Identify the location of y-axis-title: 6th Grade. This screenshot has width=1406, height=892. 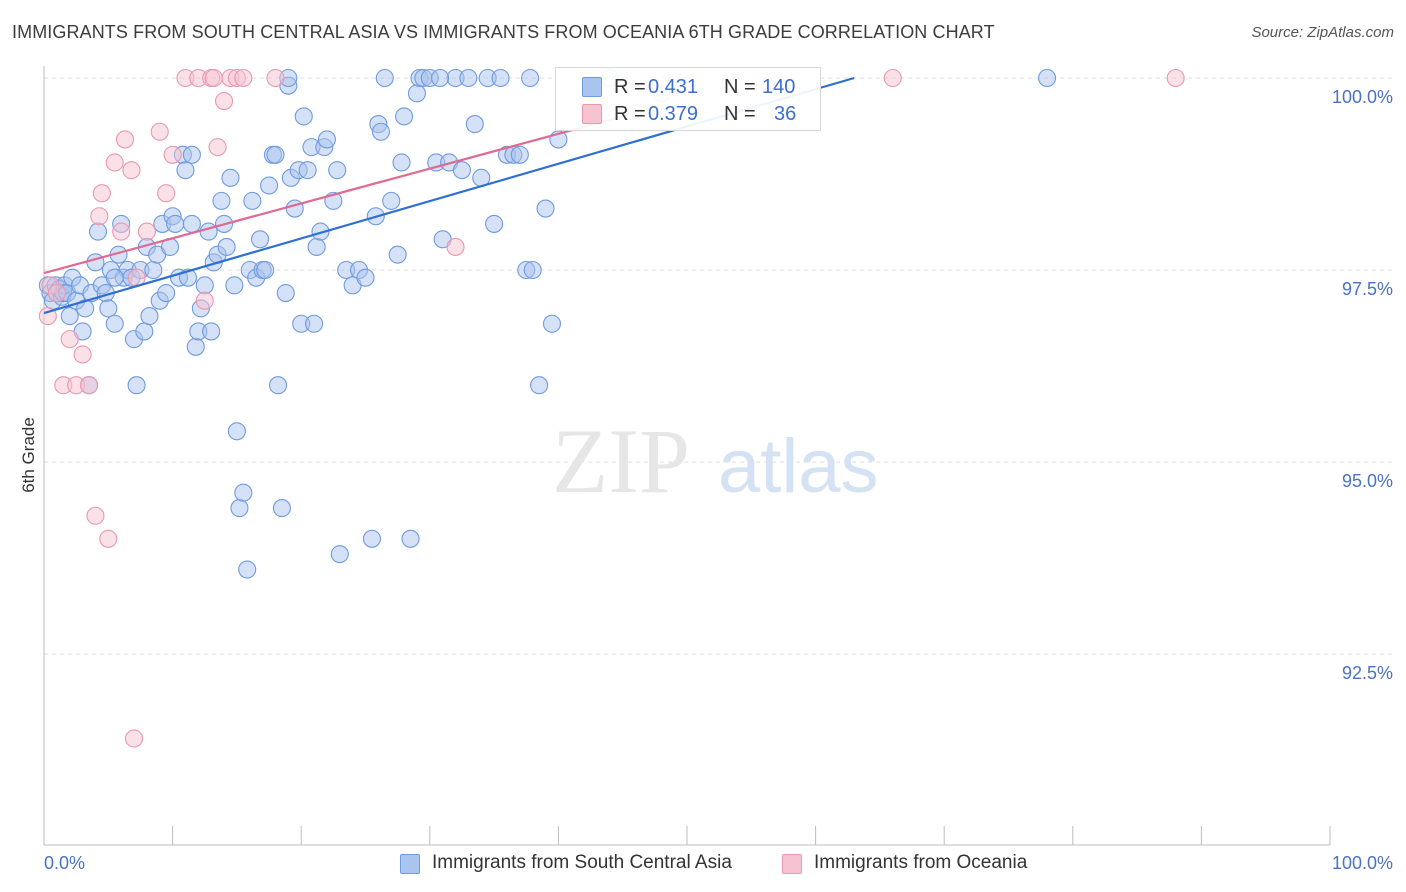
(28, 455).